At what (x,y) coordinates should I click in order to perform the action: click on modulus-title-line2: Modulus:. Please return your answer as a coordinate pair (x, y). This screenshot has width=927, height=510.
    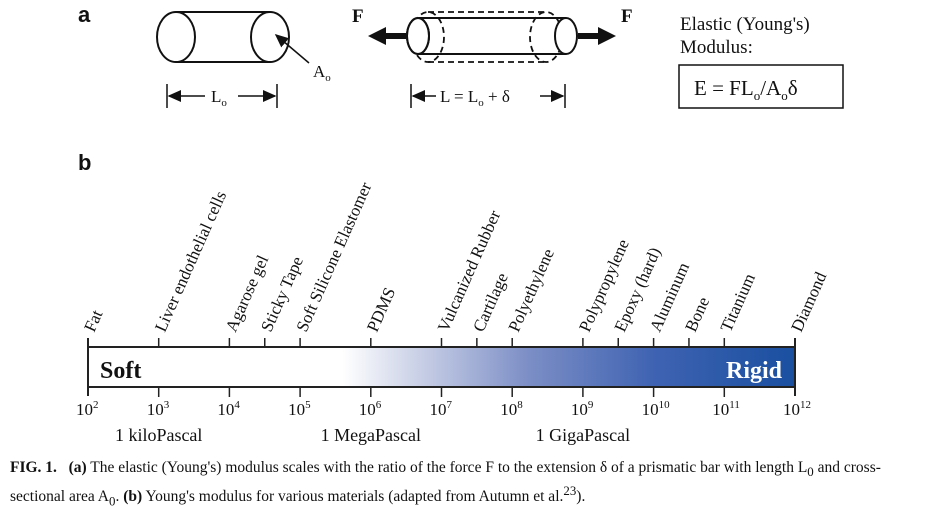
    Looking at the image, I should click on (716, 47).